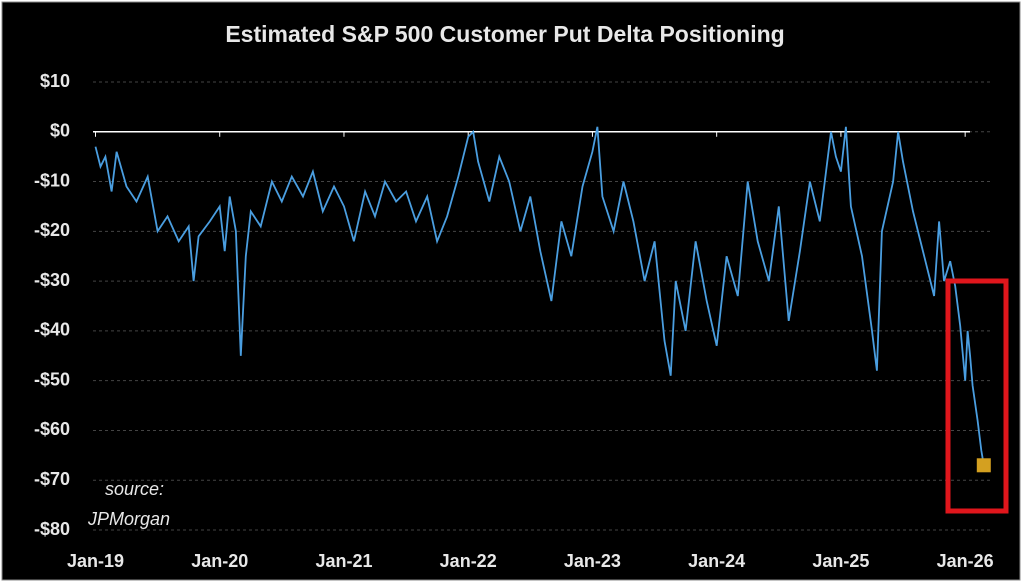  Describe the element at coordinates (52, 280) in the screenshot. I see `y-tick-label: -$30` at that location.